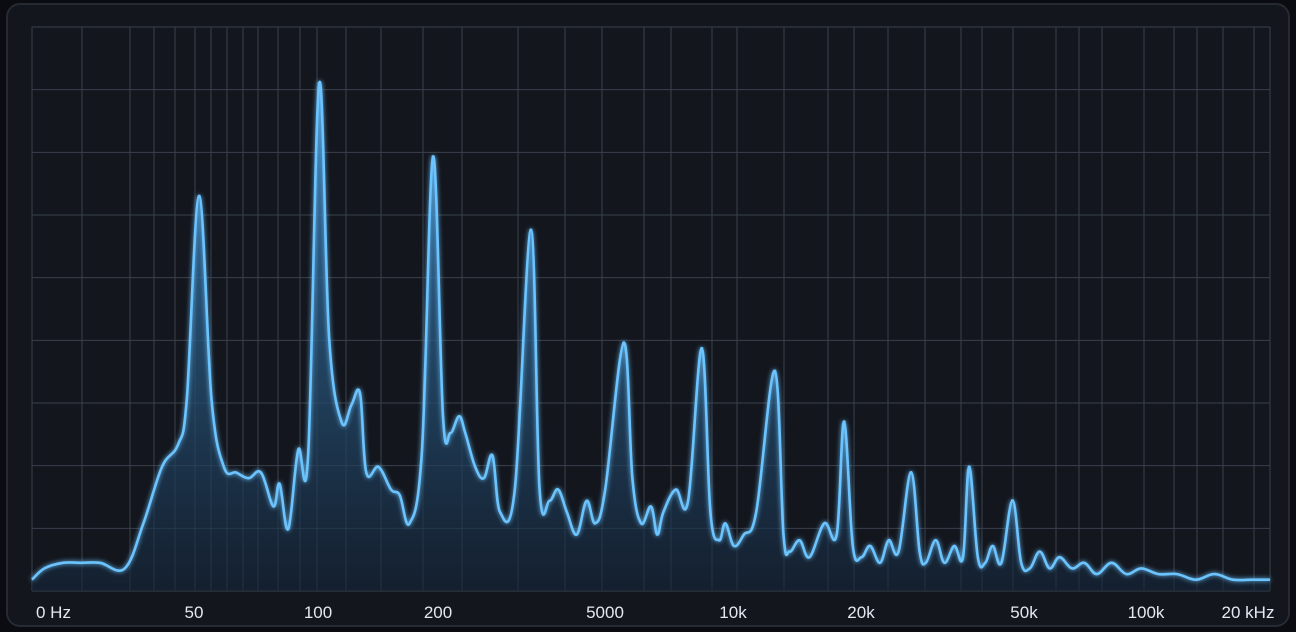 The image size is (1296, 632). Describe the element at coordinates (194, 612) in the screenshot. I see `x-tick-label: 50` at that location.